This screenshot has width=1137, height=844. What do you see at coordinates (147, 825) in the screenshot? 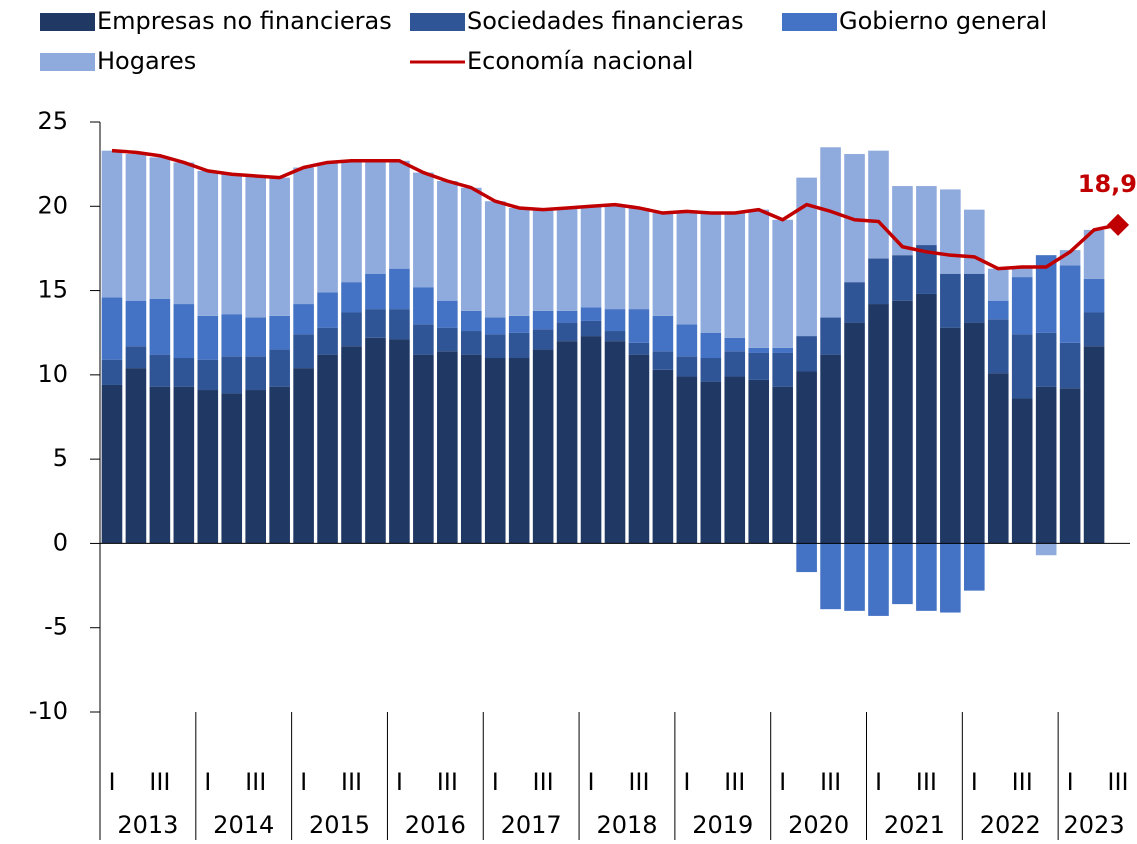
I see `year-label: 2013` at bounding box center [147, 825].